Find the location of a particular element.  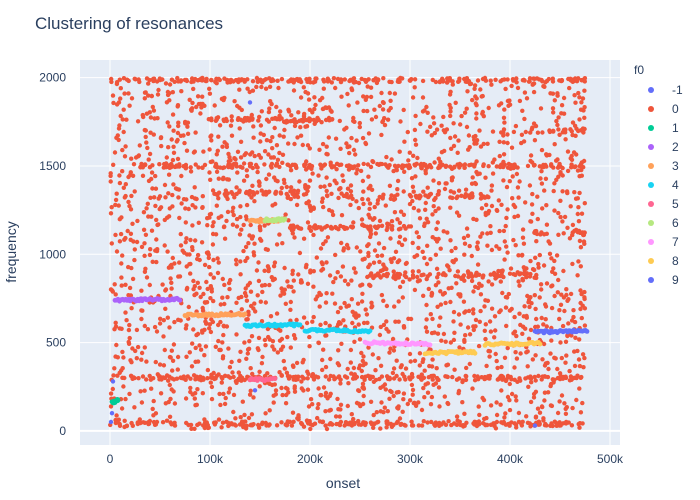

legend-item: -1 is located at coordinates (665, 90).